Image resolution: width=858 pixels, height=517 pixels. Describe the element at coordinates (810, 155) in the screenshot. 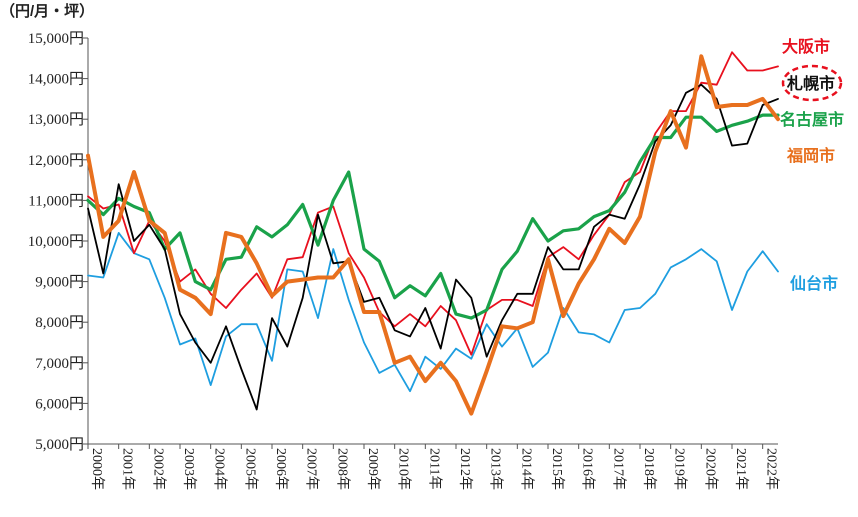

I see `series-label: 福岡市` at that location.